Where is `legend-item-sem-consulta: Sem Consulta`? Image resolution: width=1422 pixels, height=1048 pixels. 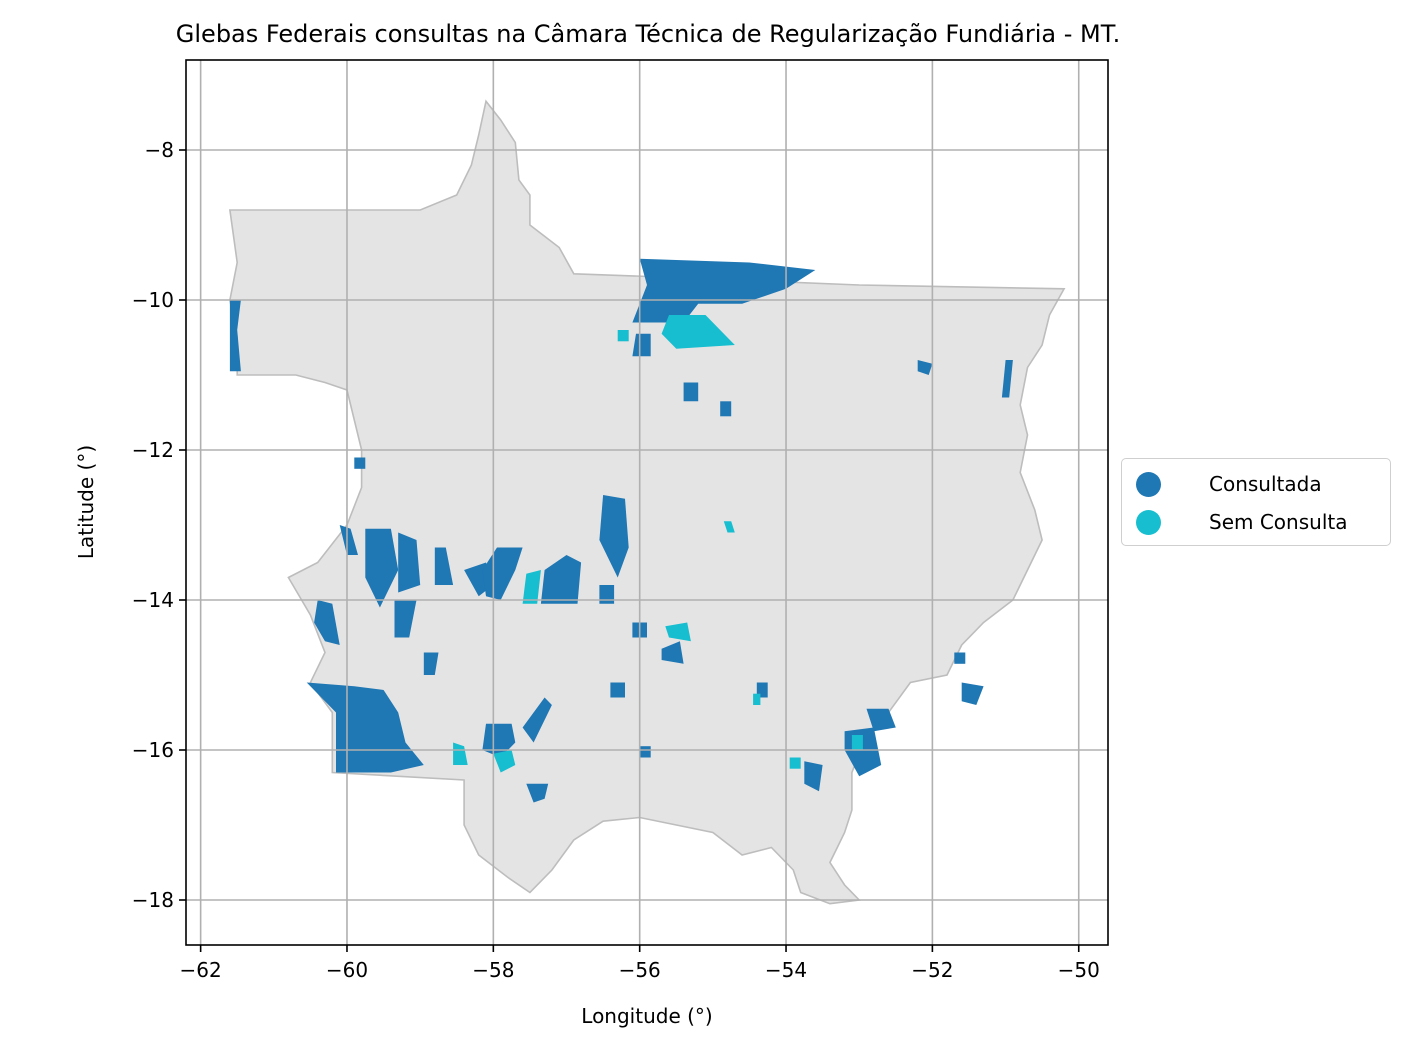
legend-item-sem-consulta: Sem Consulta is located at coordinates (1241, 522).